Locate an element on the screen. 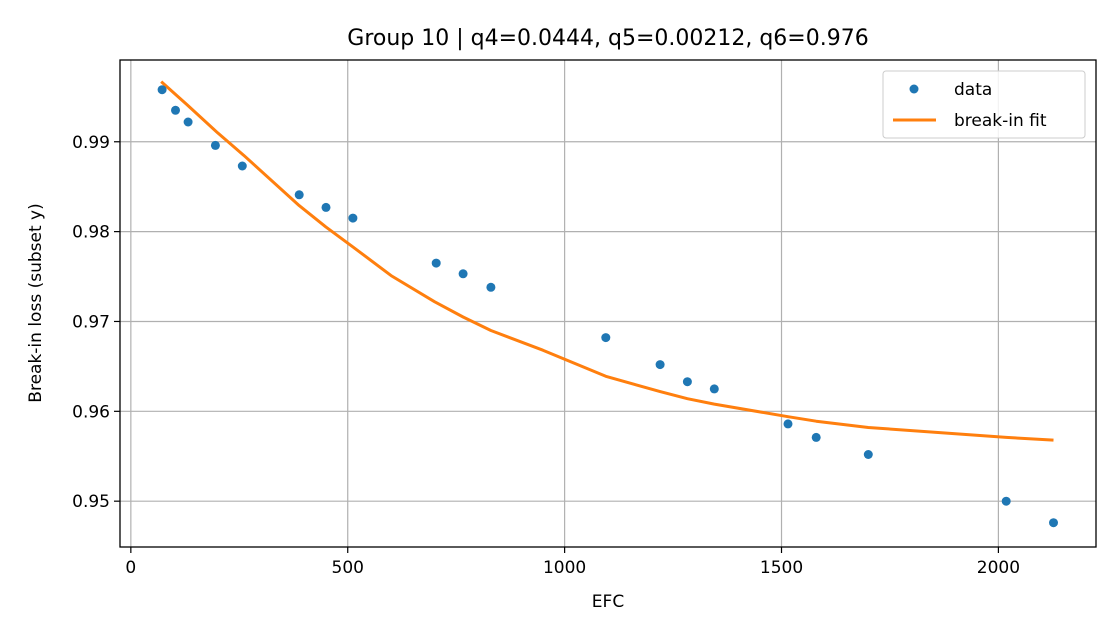  x-tick-label: 1500 is located at coordinates (781, 568).